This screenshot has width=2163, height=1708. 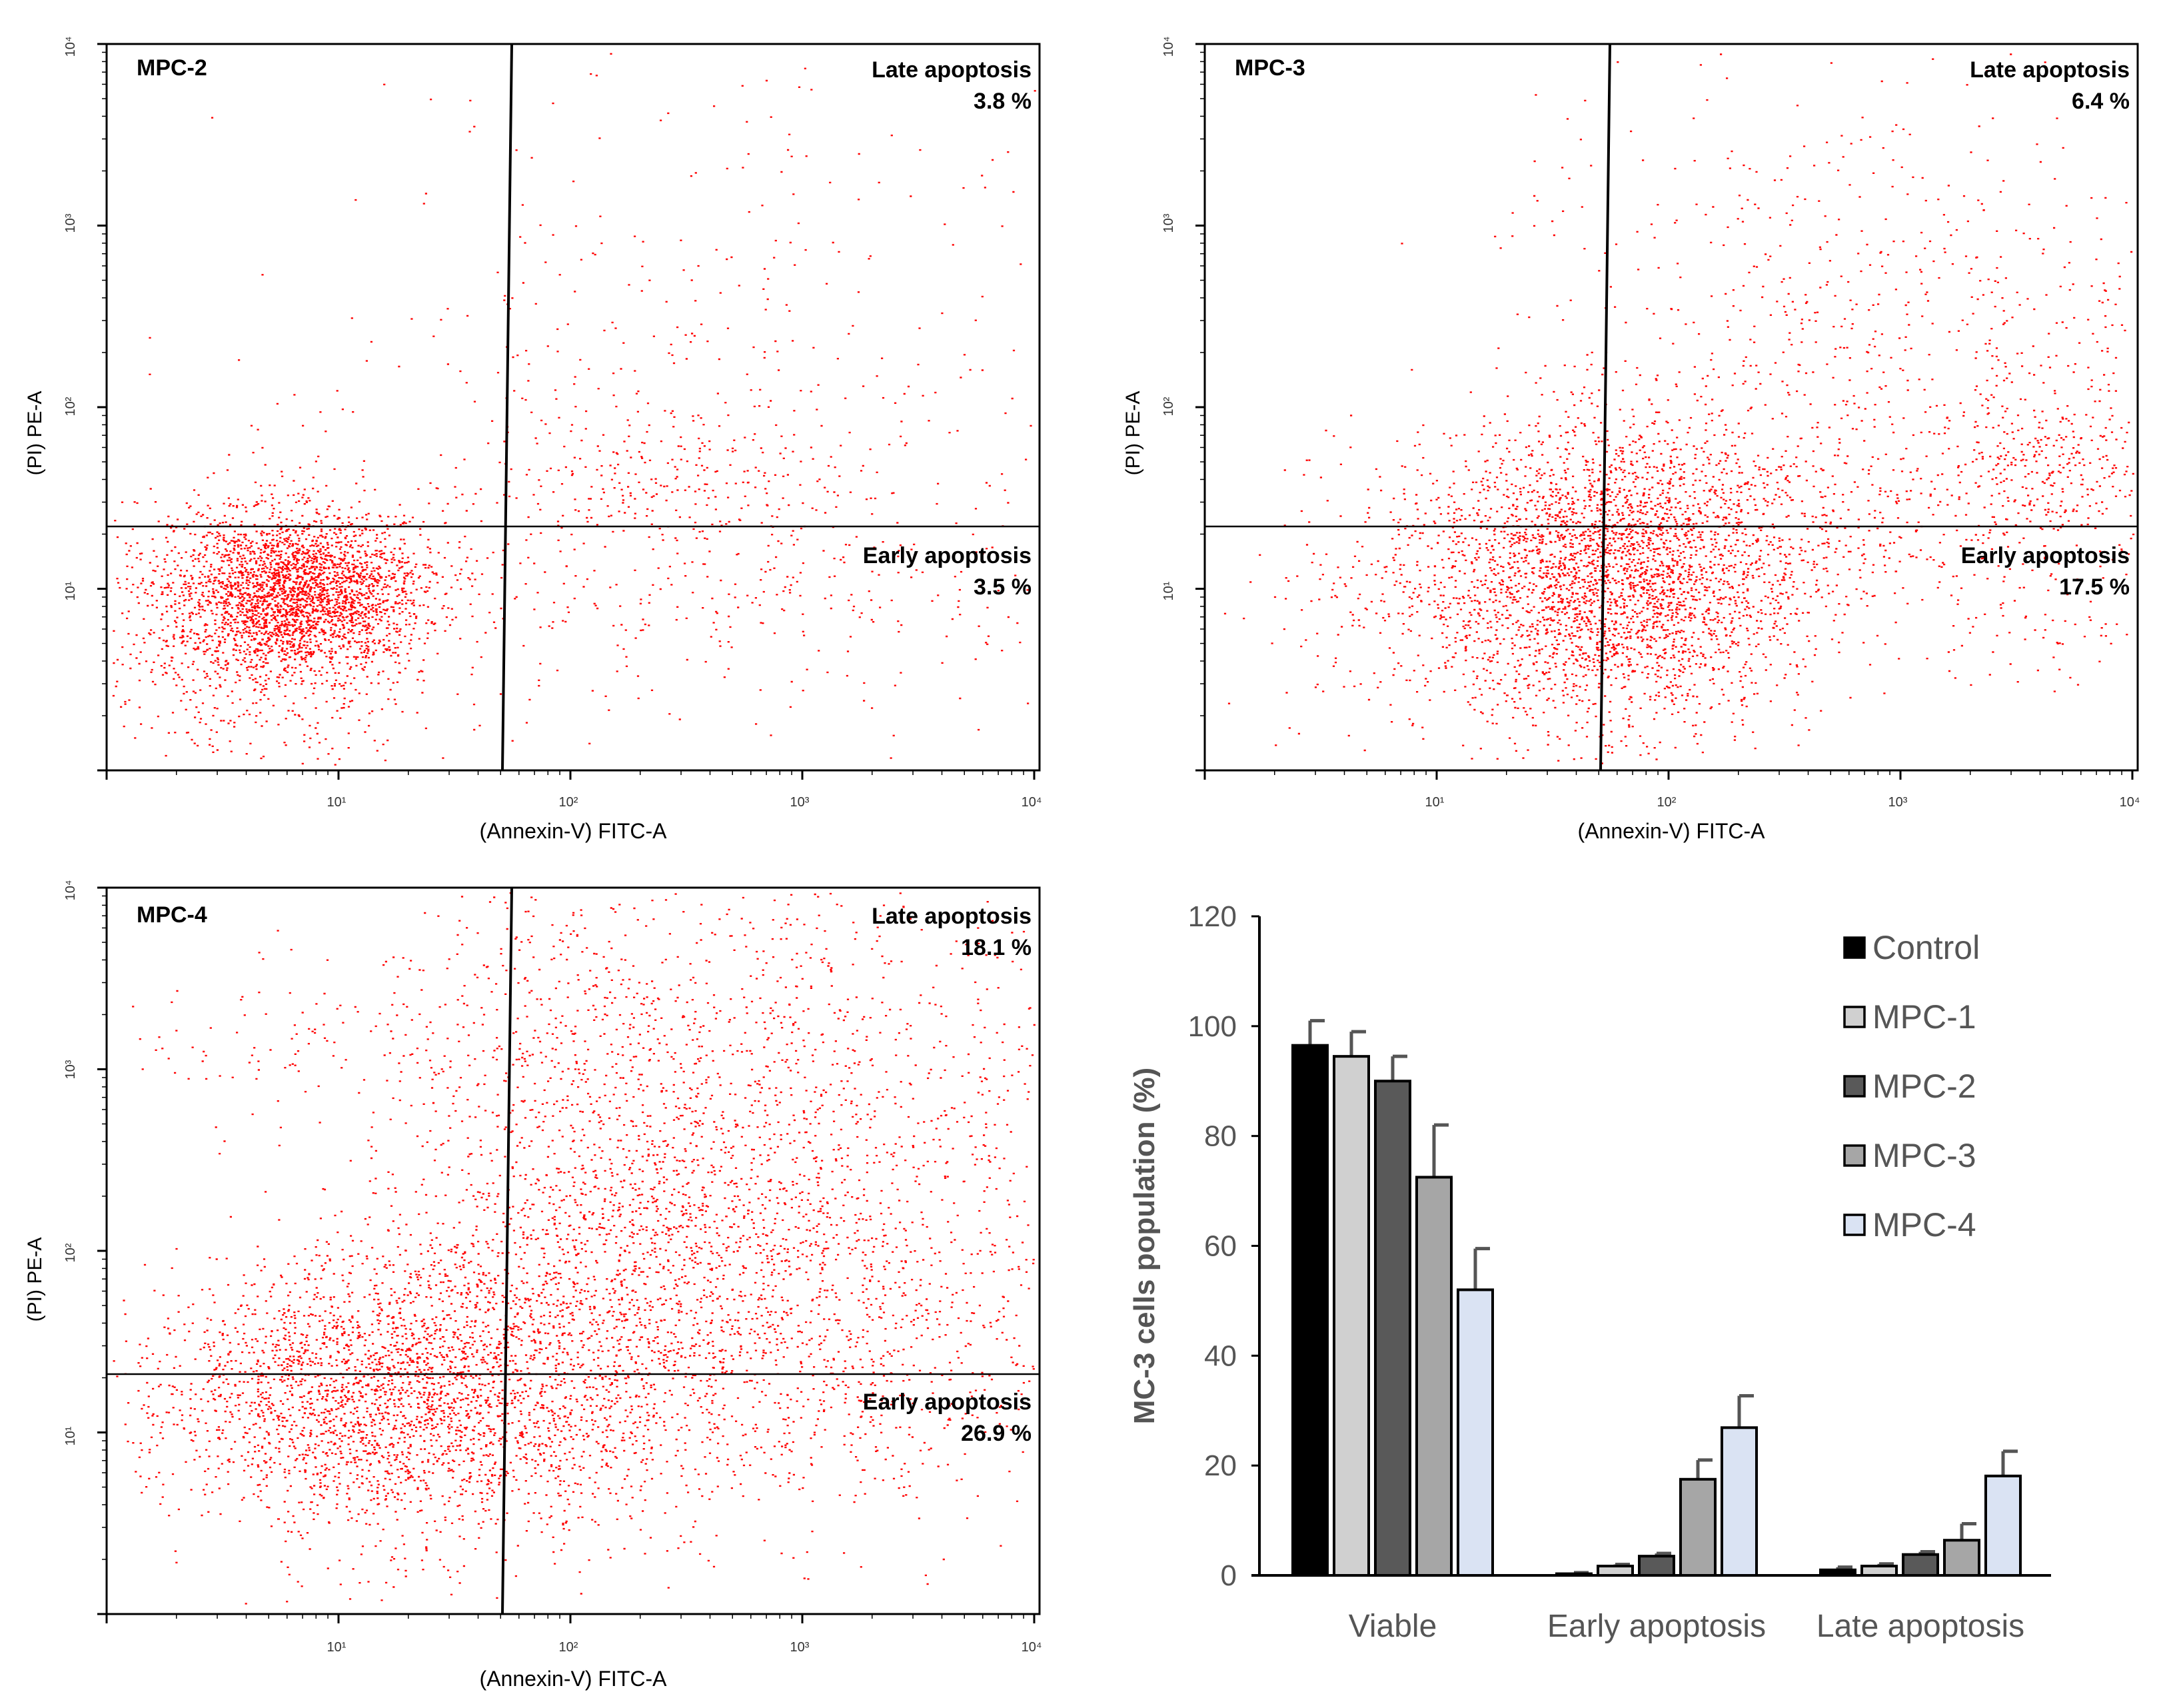 What do you see at coordinates (1229, 1575) in the screenshot?
I see `y-tick-label: 0` at bounding box center [1229, 1575].